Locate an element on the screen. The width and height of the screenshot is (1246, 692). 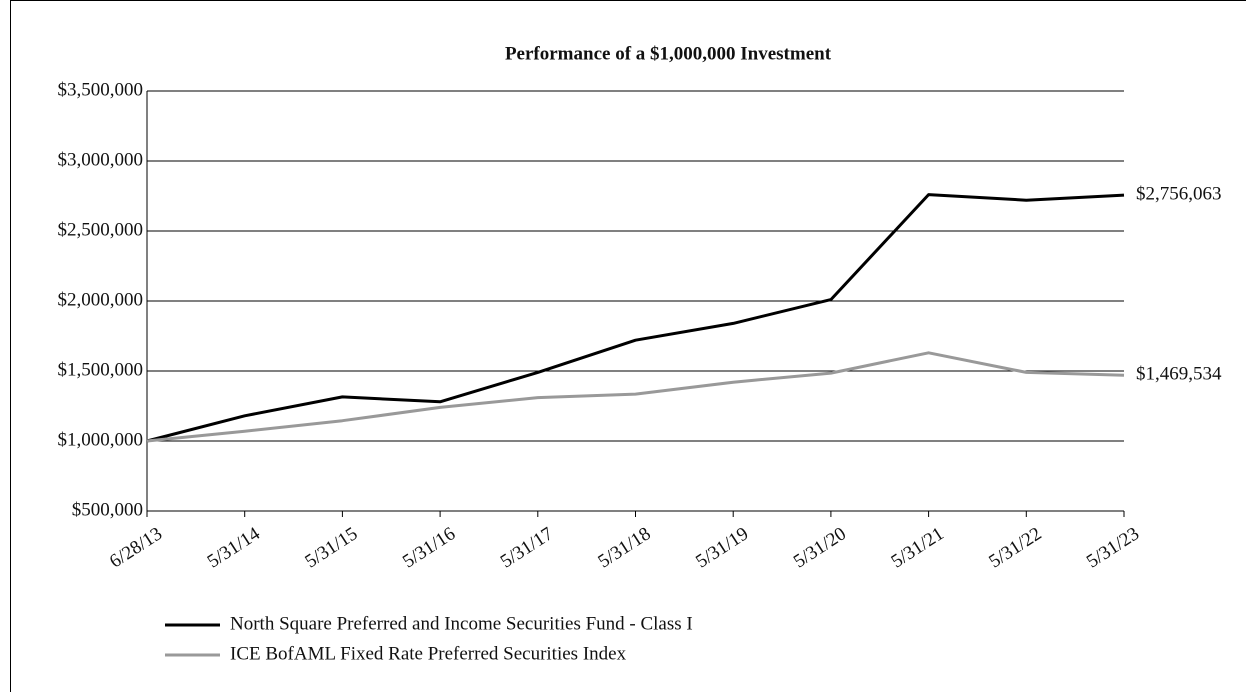
value-label: $2,756,063 is located at coordinates (1179, 194).